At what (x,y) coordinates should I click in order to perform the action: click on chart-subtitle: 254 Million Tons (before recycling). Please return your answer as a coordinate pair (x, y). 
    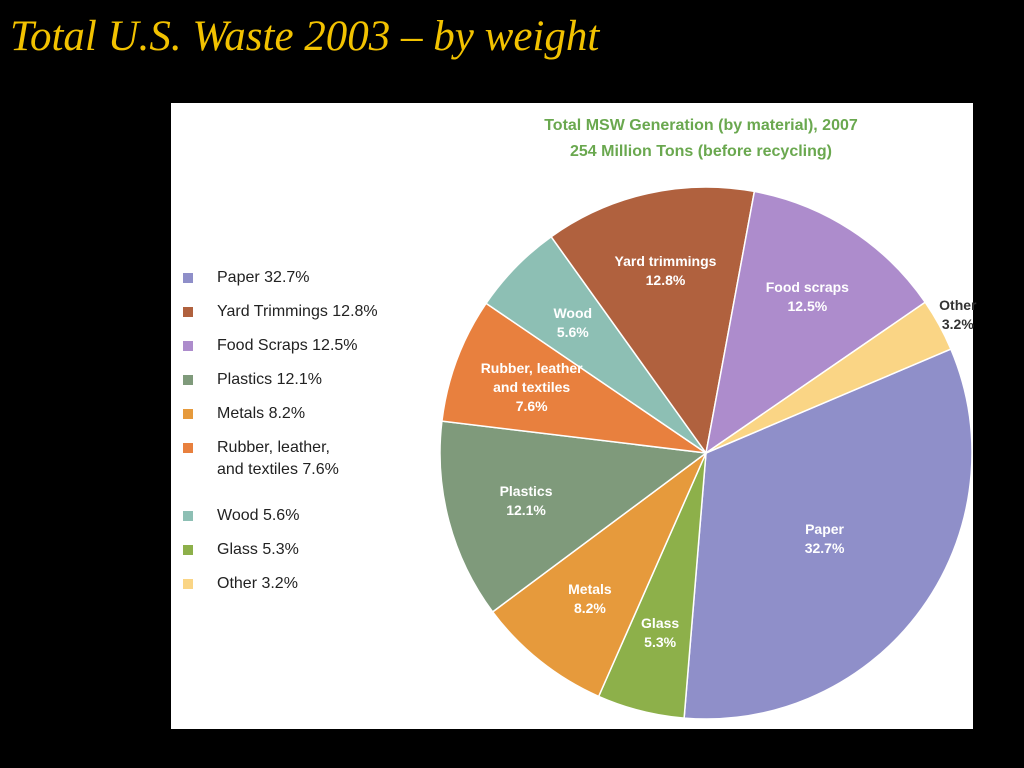
    Looking at the image, I should click on (701, 151).